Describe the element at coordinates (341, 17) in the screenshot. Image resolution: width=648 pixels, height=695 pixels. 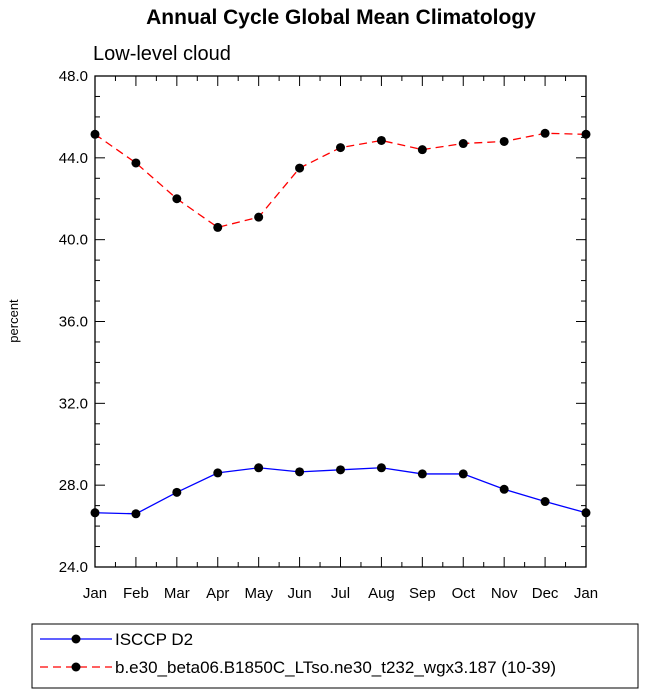
I see `chart-title: Annual Cycle Global Mean Climatology` at that location.